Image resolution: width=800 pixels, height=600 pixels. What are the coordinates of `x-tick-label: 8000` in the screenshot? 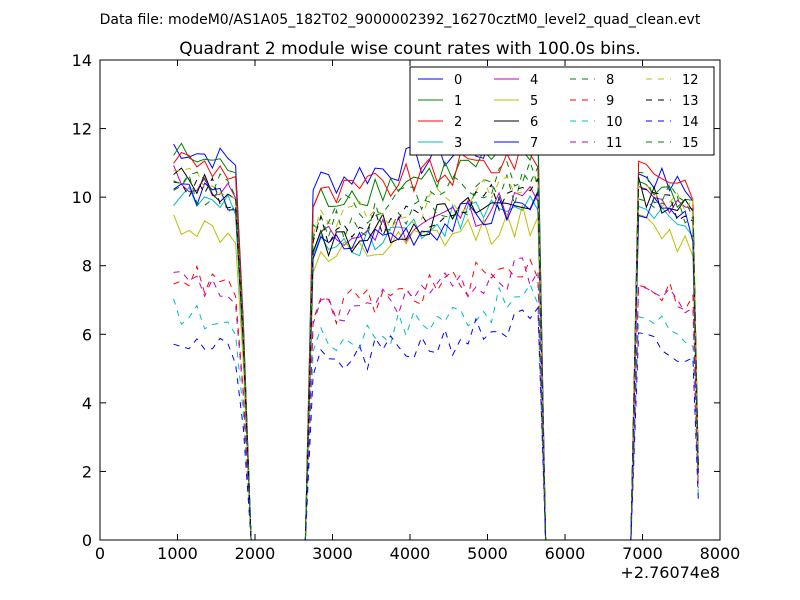 It's located at (720, 553).